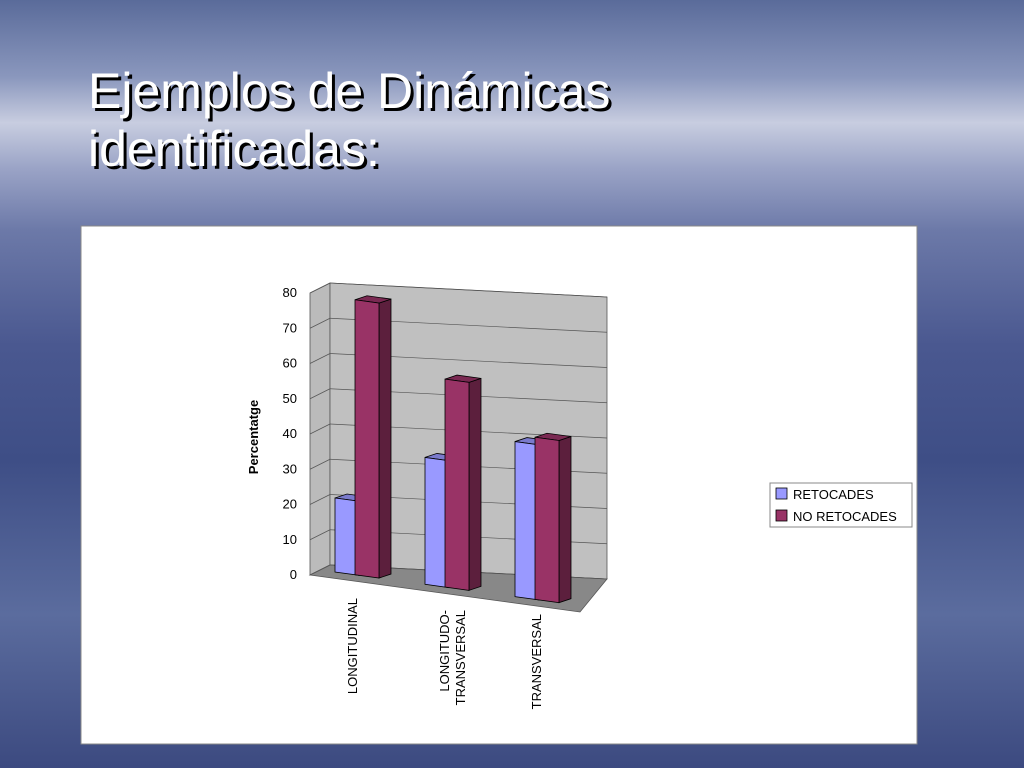 The height and width of the screenshot is (768, 1024). What do you see at coordinates (293, 574) in the screenshot?
I see `y-tick-label: 0` at bounding box center [293, 574].